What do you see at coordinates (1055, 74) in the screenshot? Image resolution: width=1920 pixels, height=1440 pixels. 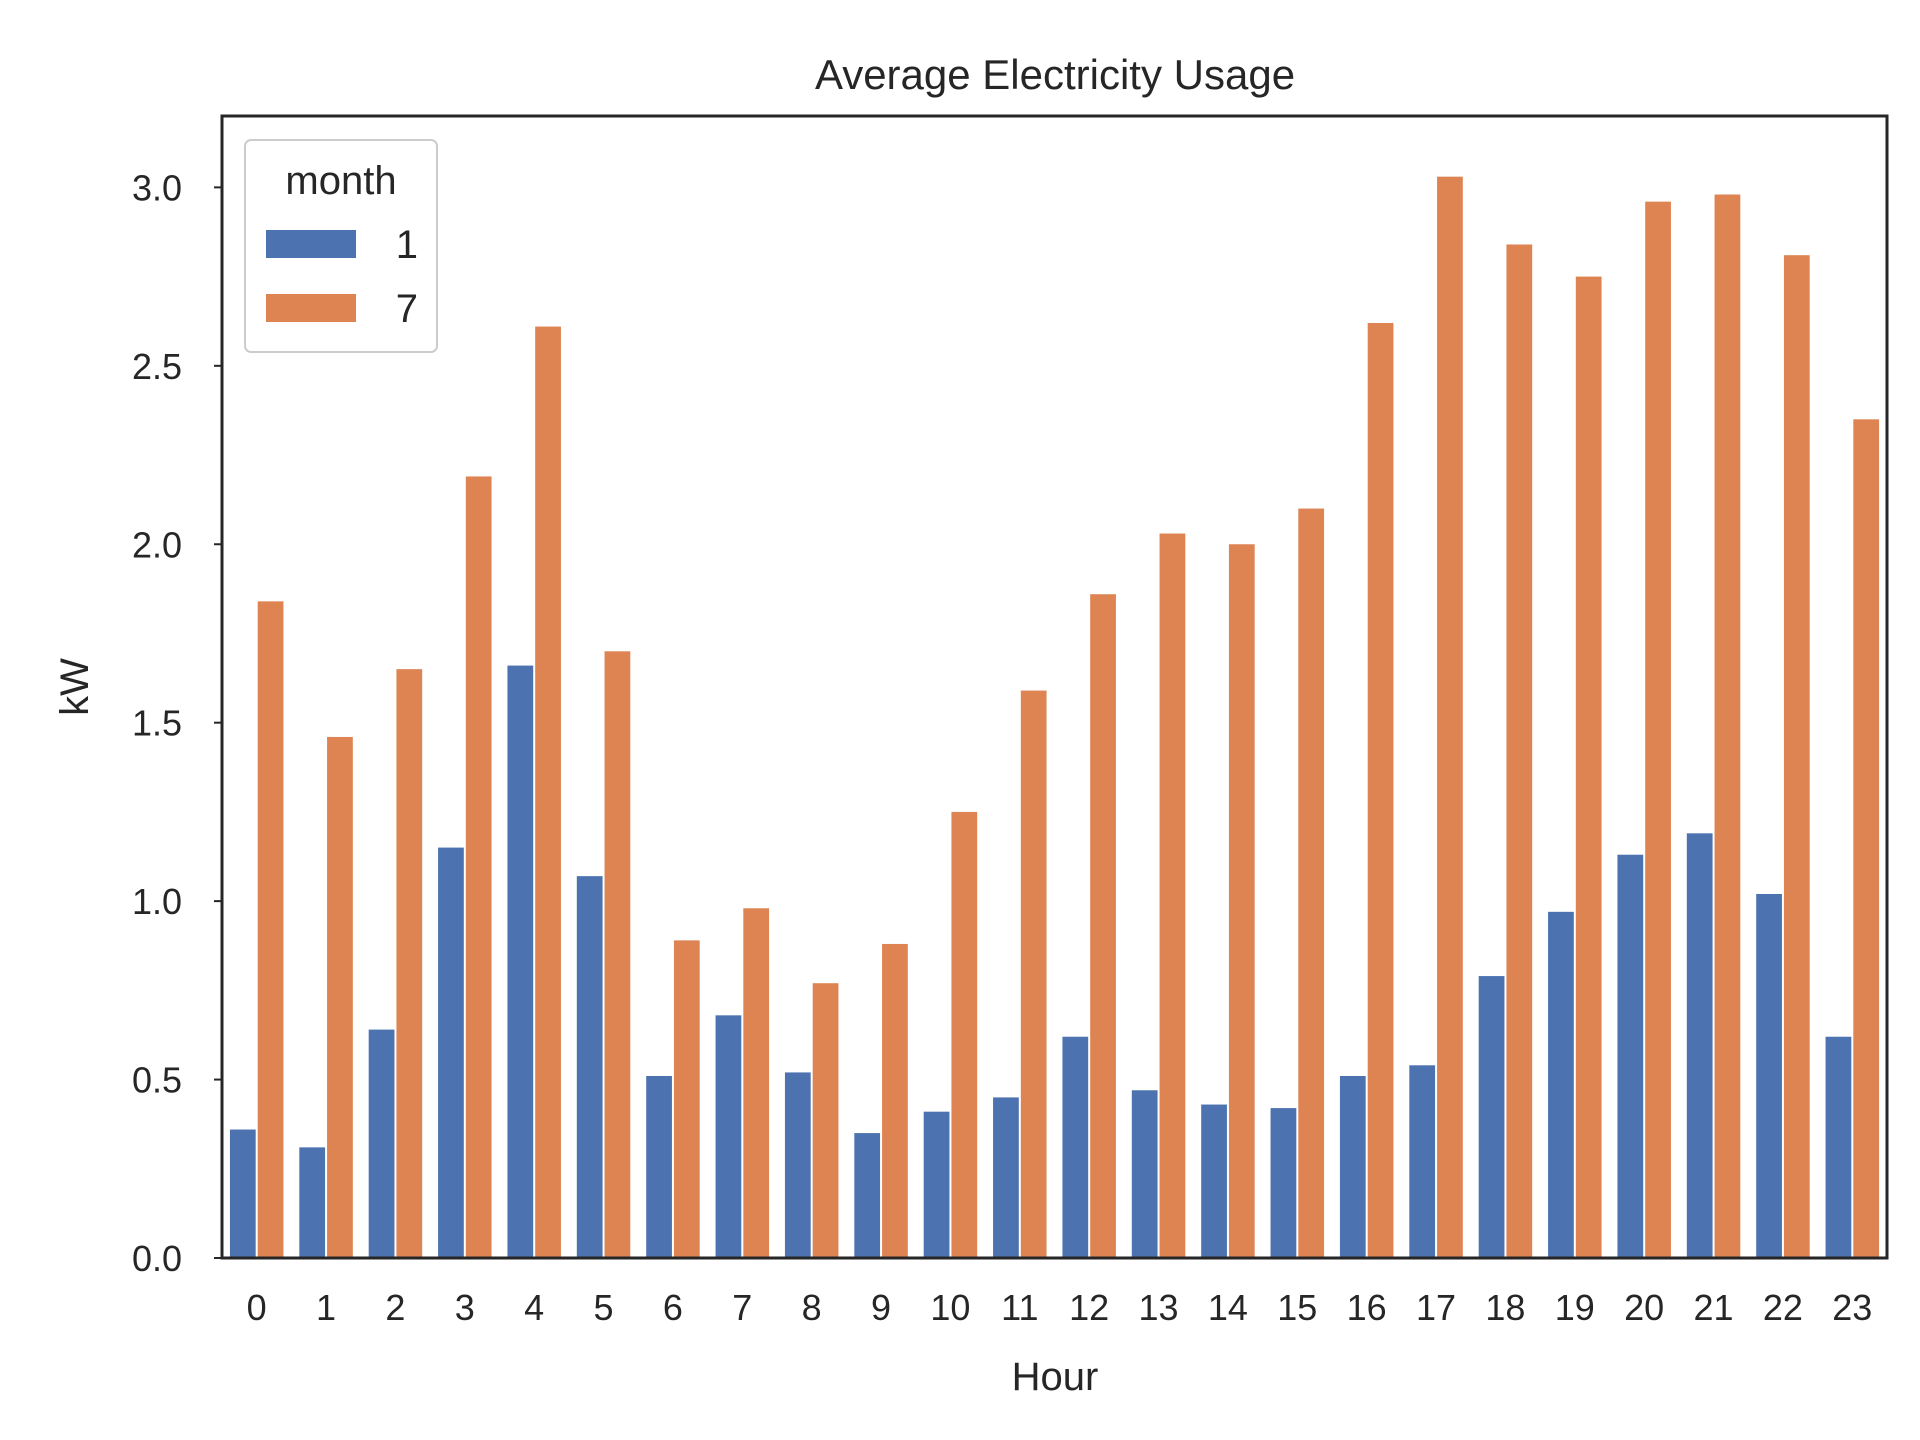 I see `chart-title: Average Electricity Usage` at bounding box center [1055, 74].